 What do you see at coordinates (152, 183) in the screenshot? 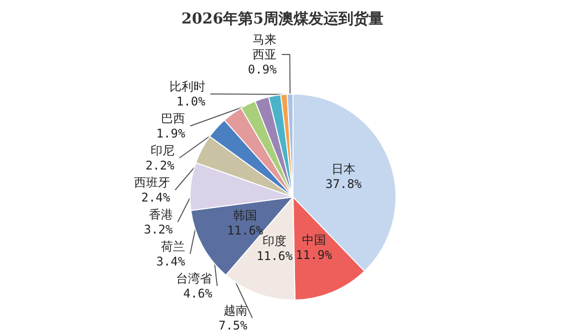
I see `slice-label: 西班牙` at bounding box center [152, 183].